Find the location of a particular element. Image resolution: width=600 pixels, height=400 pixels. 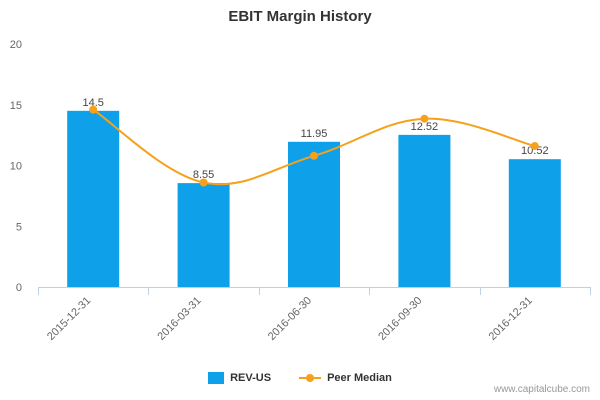

bar-data-label: 14.5 is located at coordinates (92, 103).